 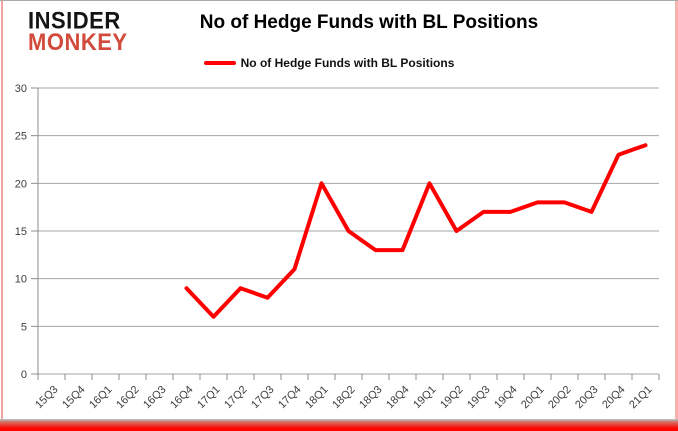 I want to click on svg-text: 17Q3, so click(x=263, y=398).